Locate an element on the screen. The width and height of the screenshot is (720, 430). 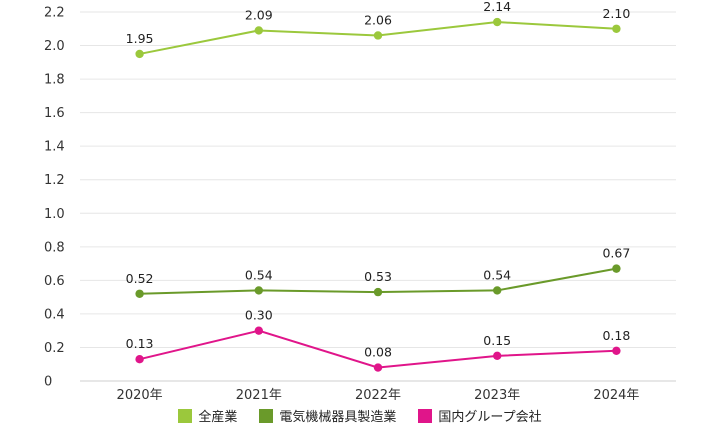
x-tick-label-4: 2024年 is located at coordinates (616, 394).